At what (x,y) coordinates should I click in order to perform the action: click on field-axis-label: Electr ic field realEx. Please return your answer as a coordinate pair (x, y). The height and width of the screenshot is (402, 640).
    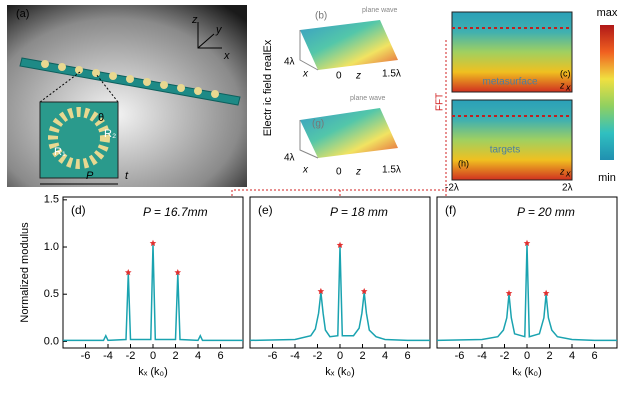
    Looking at the image, I should click on (268, 87).